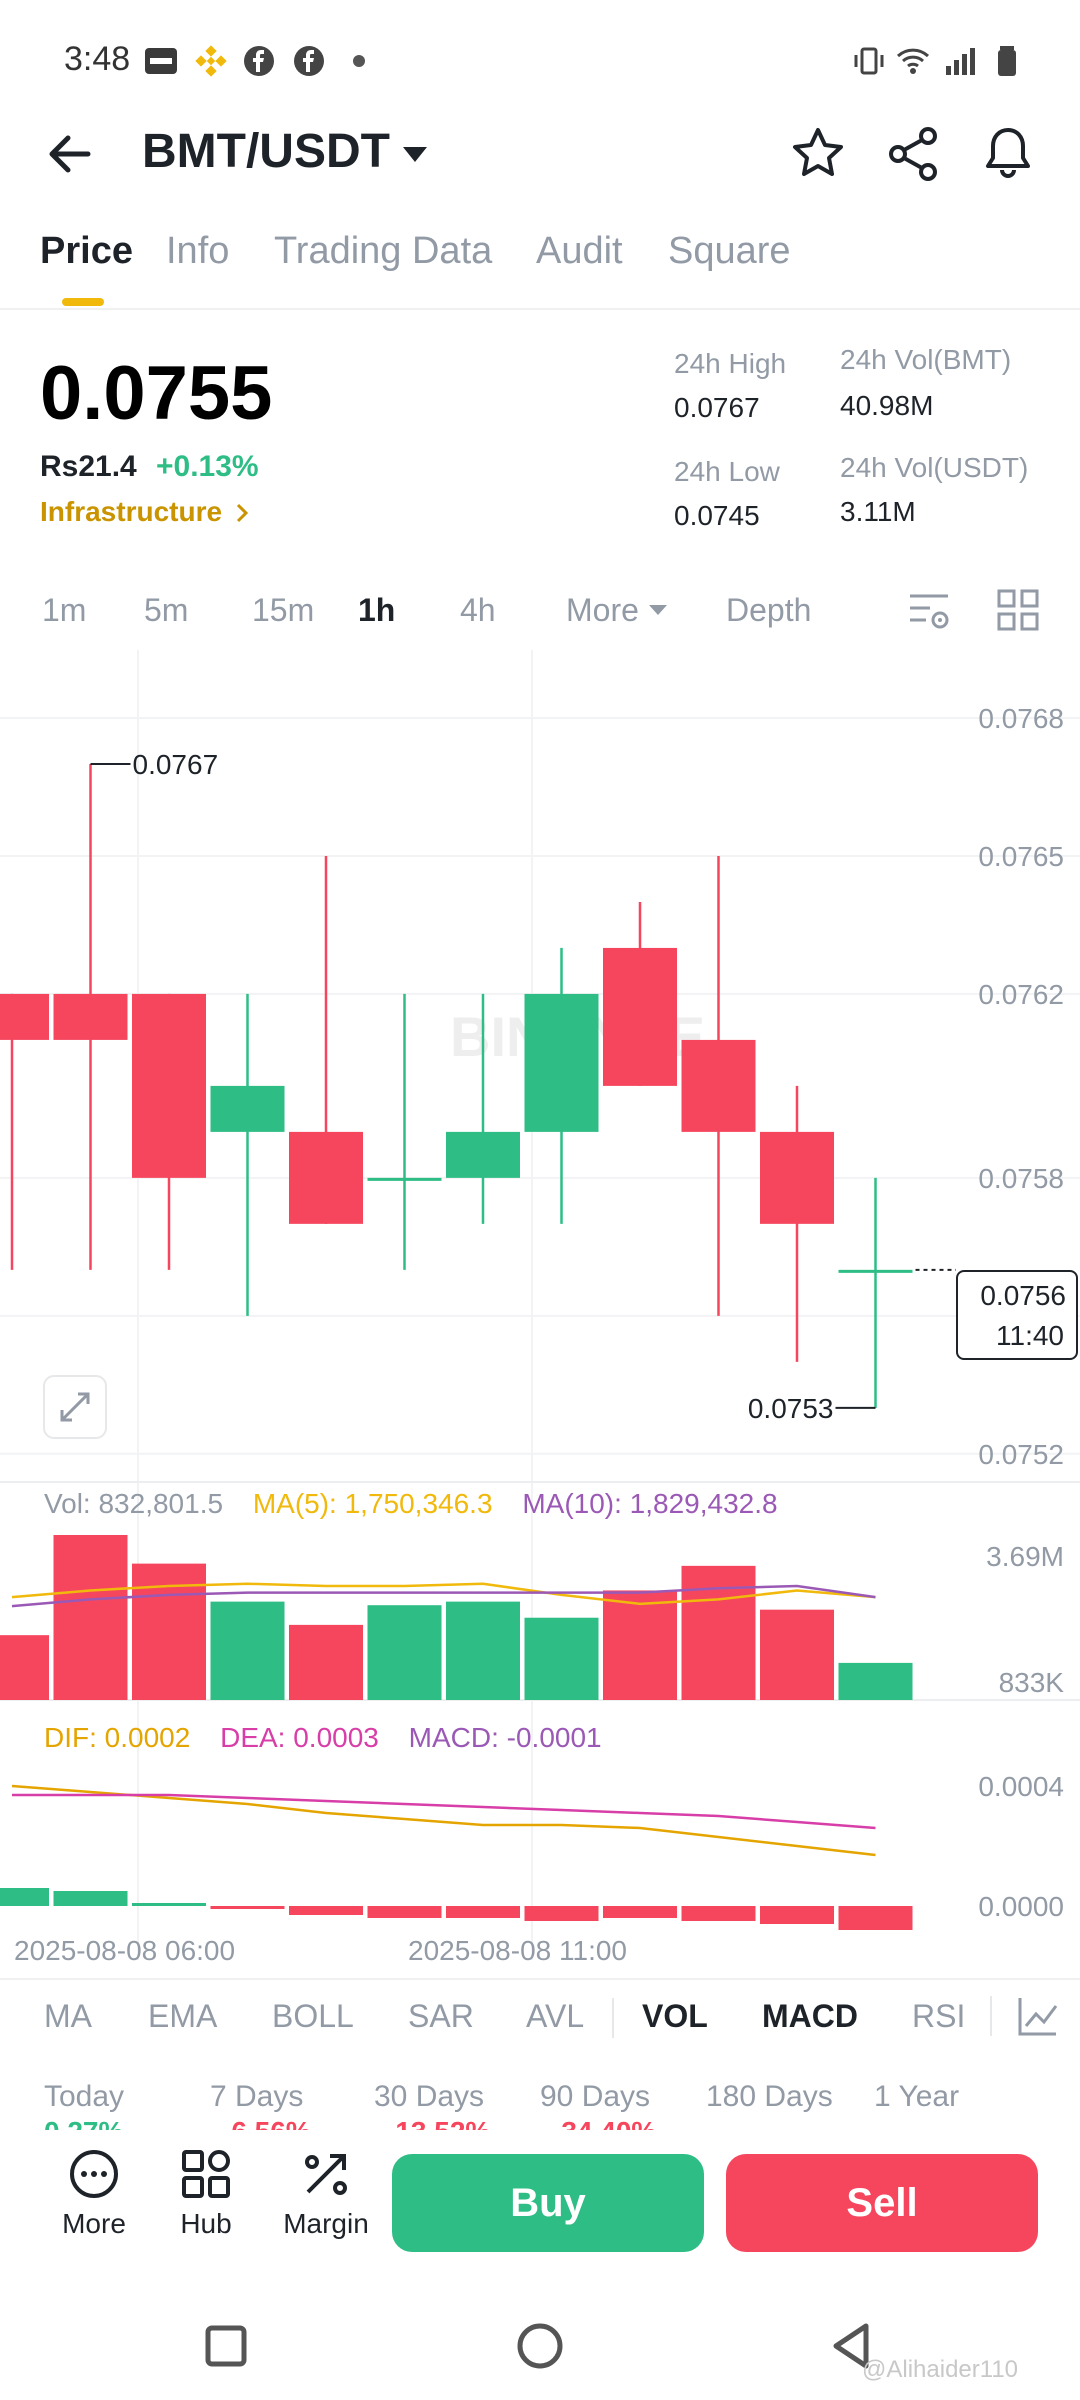 The height and width of the screenshot is (2400, 1080). Describe the element at coordinates (383, 251) in the screenshot. I see `tab-trading-data: Trading Data` at that location.